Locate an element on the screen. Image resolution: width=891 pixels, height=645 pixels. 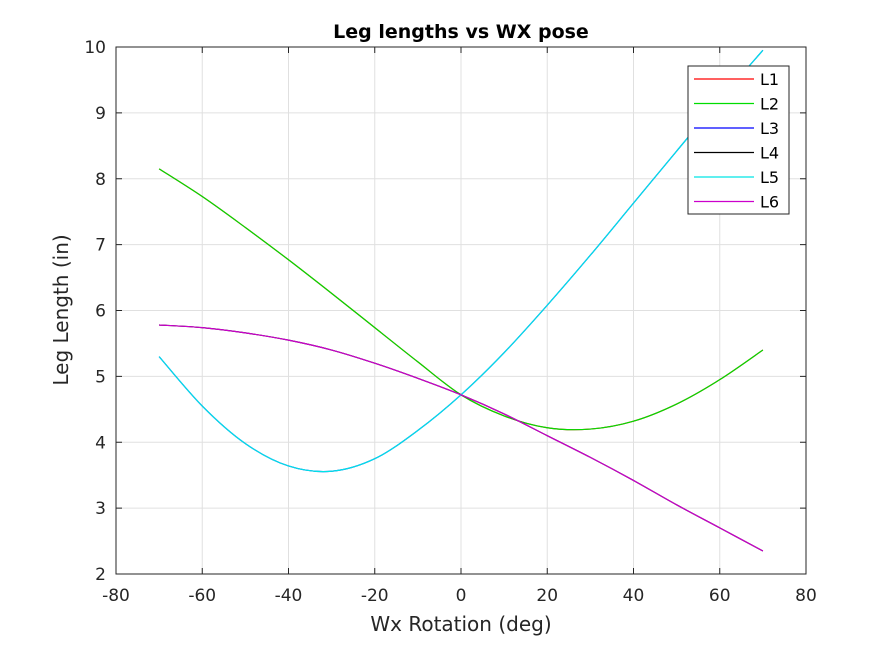
x-tick-label: 0 is located at coordinates (461, 596).